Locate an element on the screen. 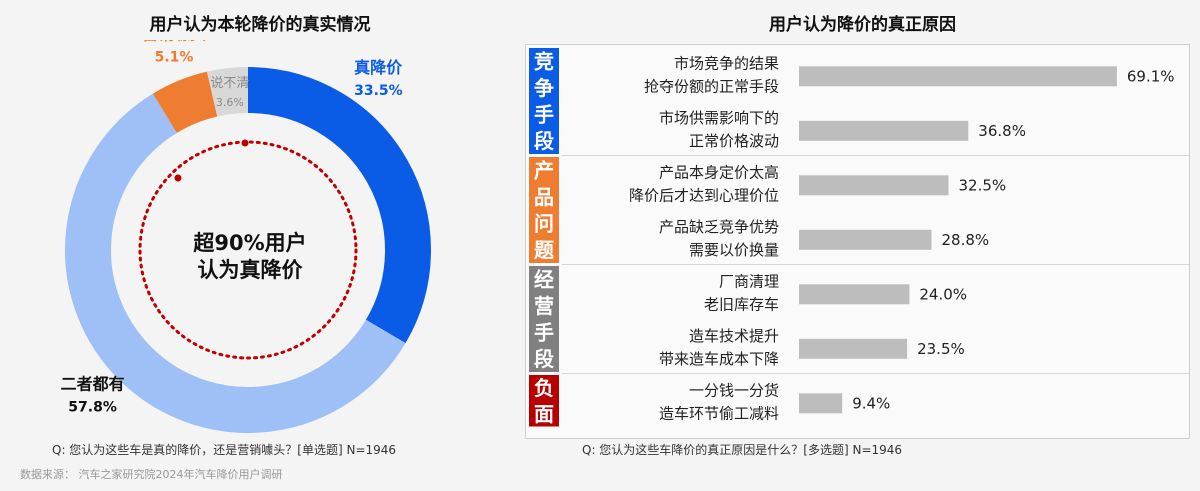 This screenshot has width=1200, height=491. group-label-char: 问 is located at coordinates (544, 223).